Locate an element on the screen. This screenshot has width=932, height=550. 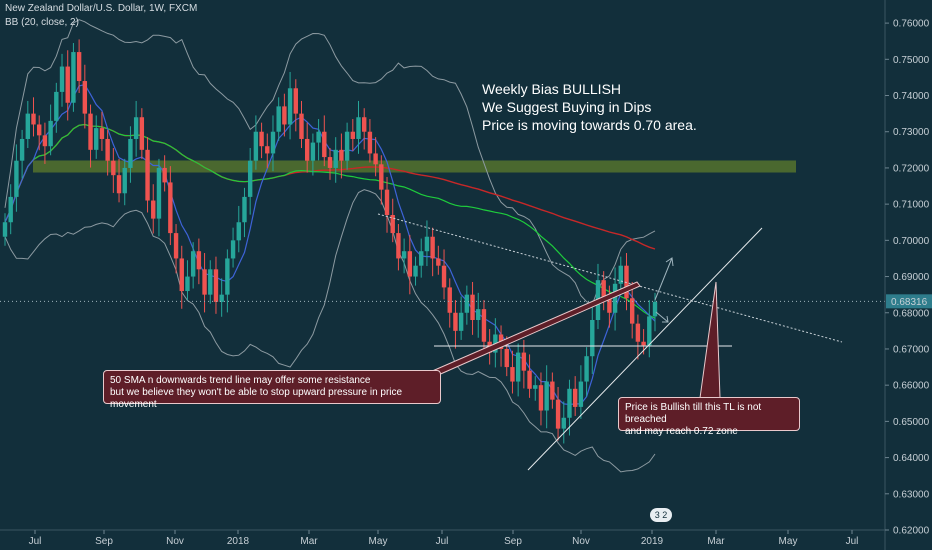
y-tick-label: 0.72000 is located at coordinates (911, 168).